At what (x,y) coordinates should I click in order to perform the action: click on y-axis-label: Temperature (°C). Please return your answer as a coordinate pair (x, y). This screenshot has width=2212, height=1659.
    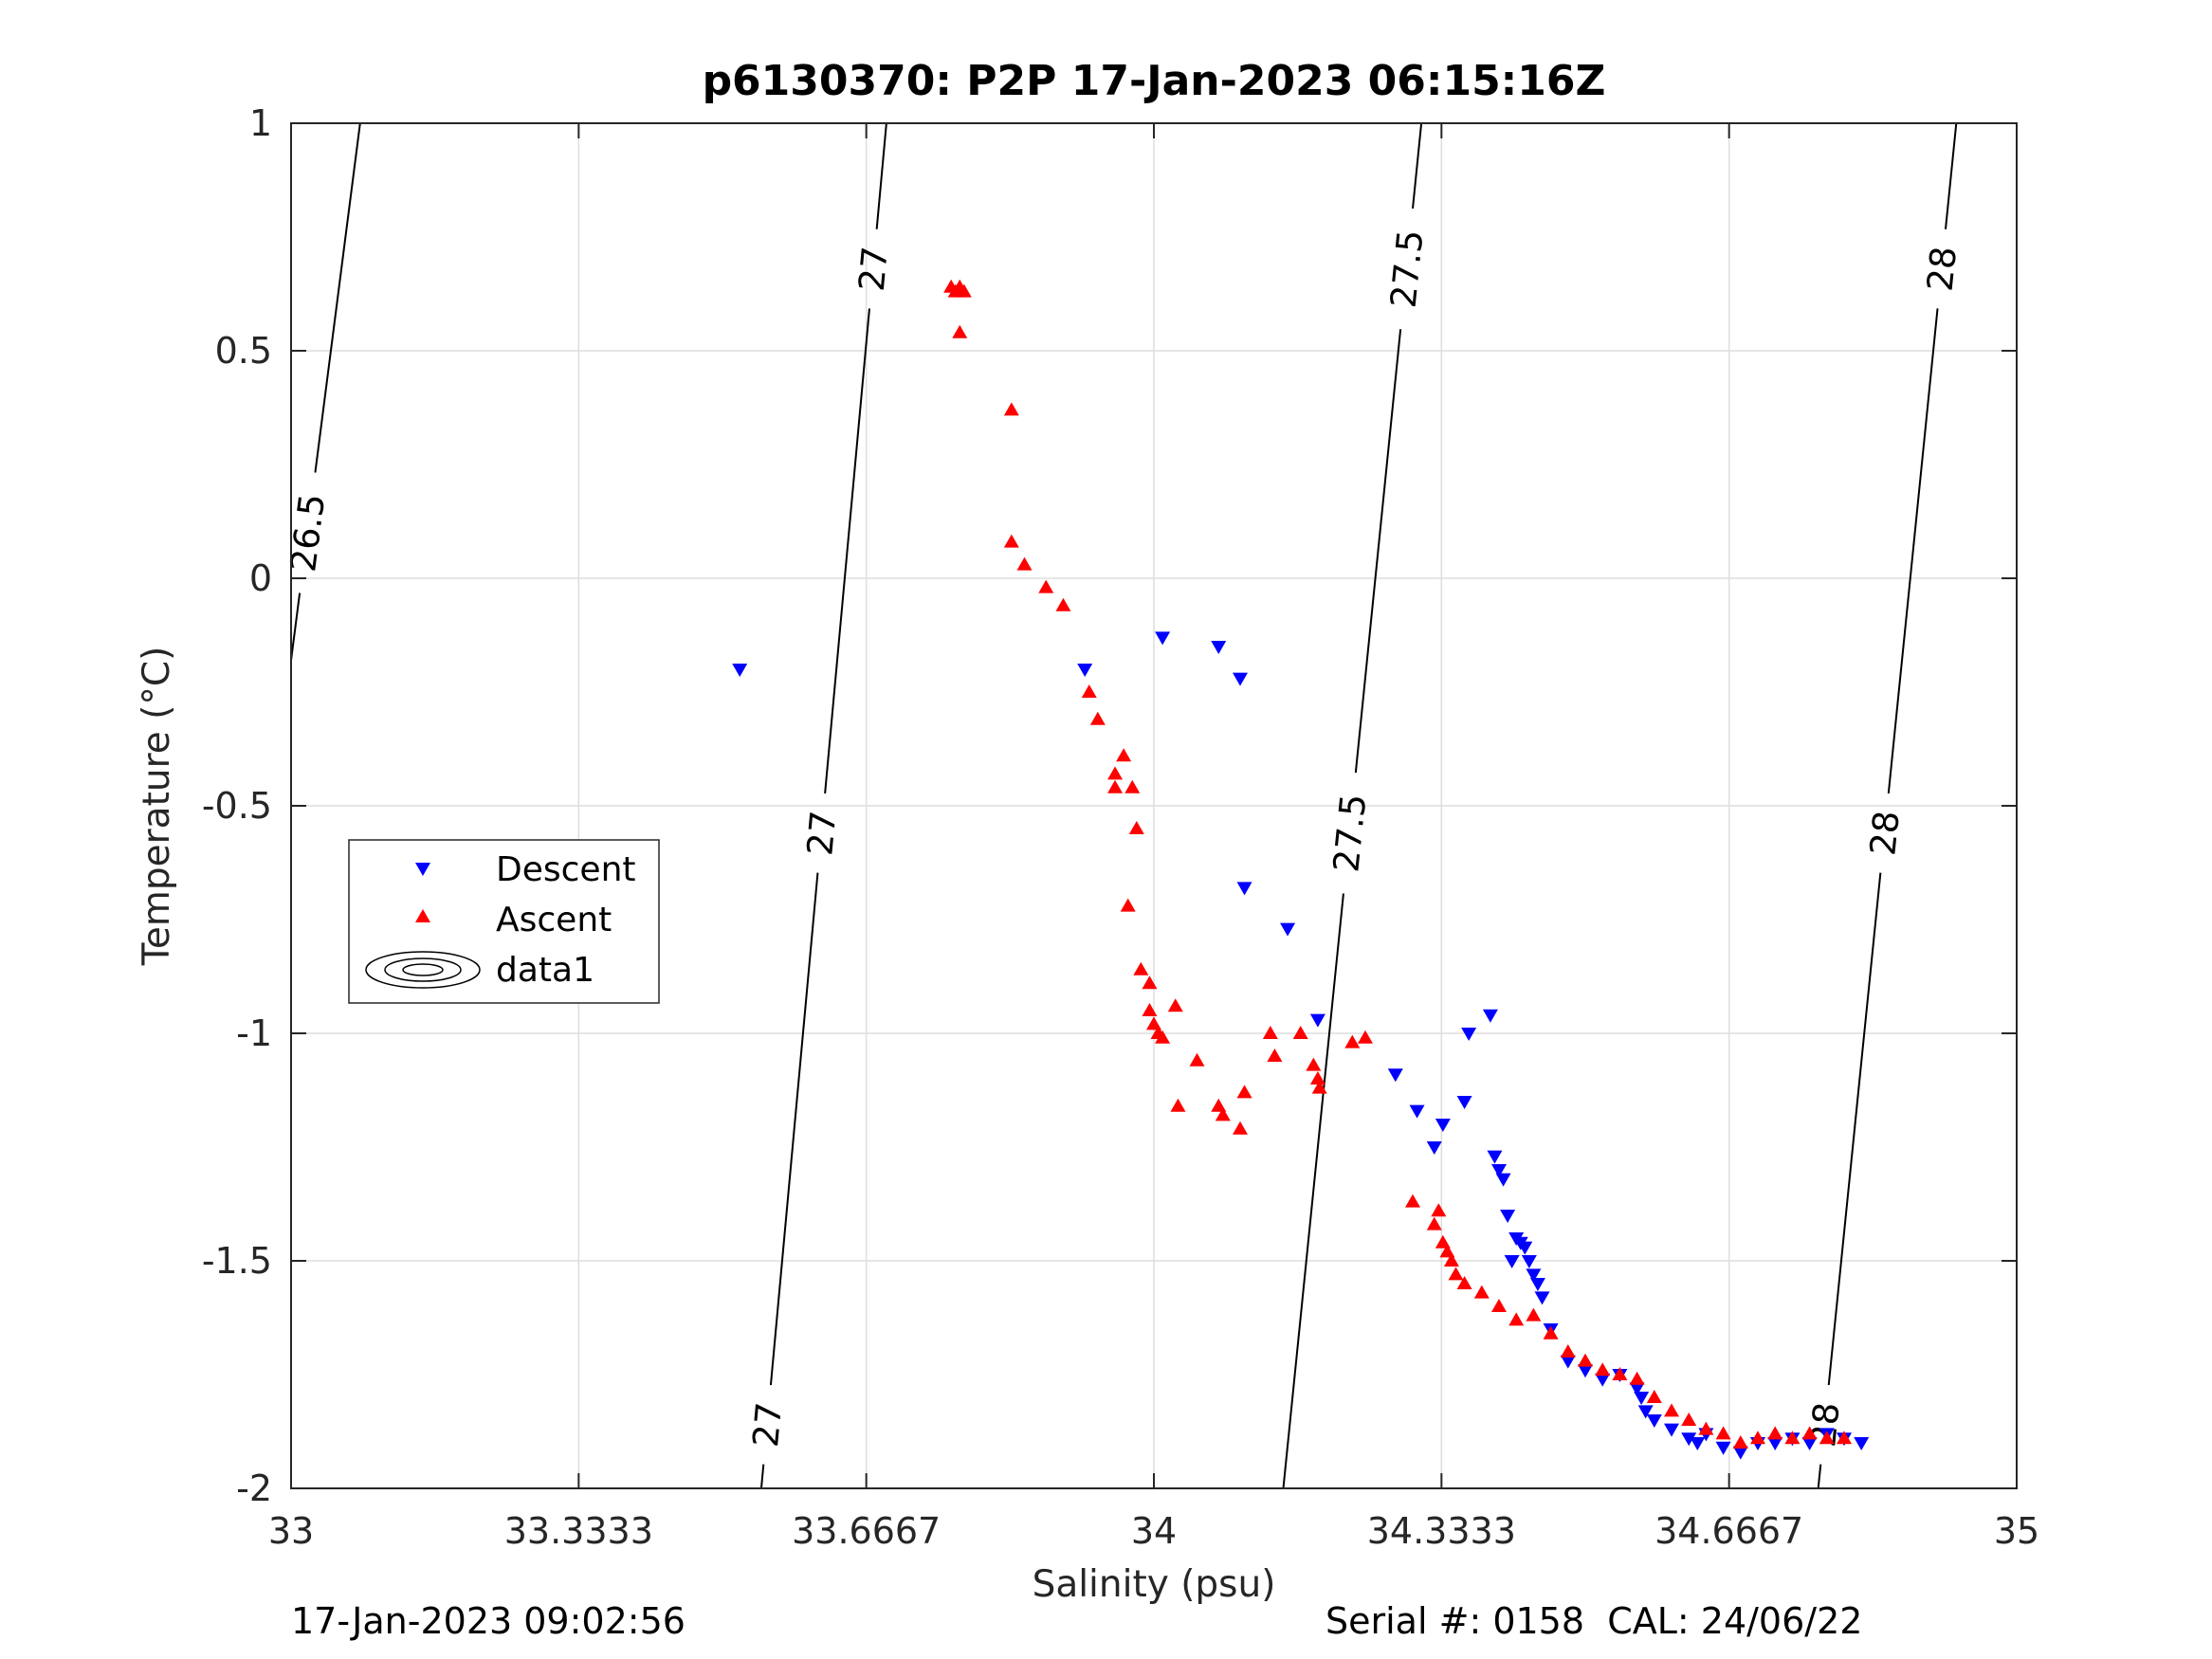
    Looking at the image, I should click on (157, 807).